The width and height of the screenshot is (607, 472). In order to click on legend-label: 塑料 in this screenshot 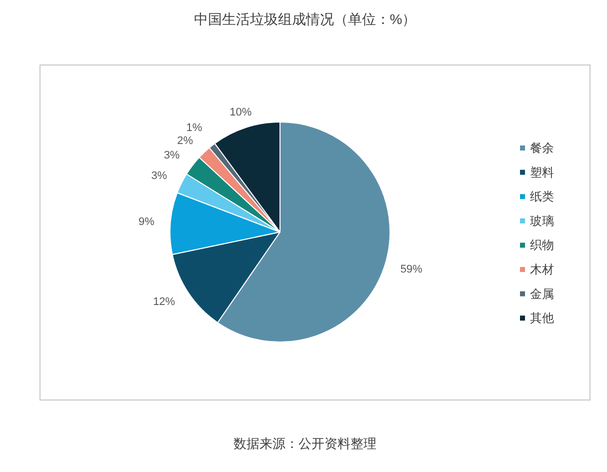, I will do `click(542, 172)`.